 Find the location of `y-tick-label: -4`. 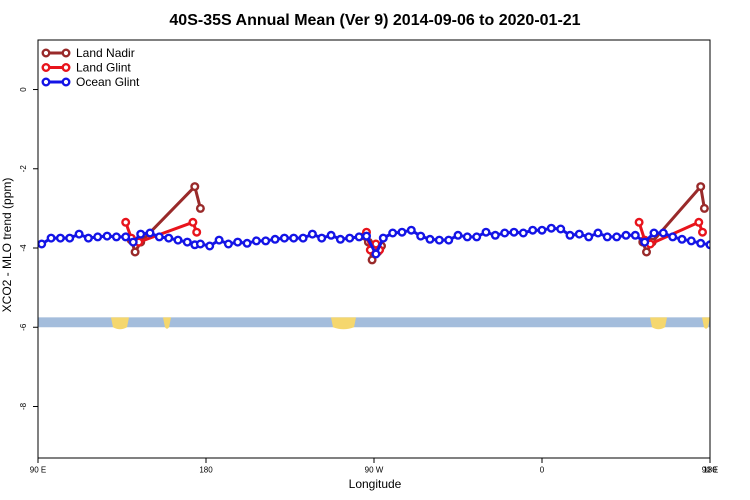

y-tick-label: -4 is located at coordinates (23, 248).